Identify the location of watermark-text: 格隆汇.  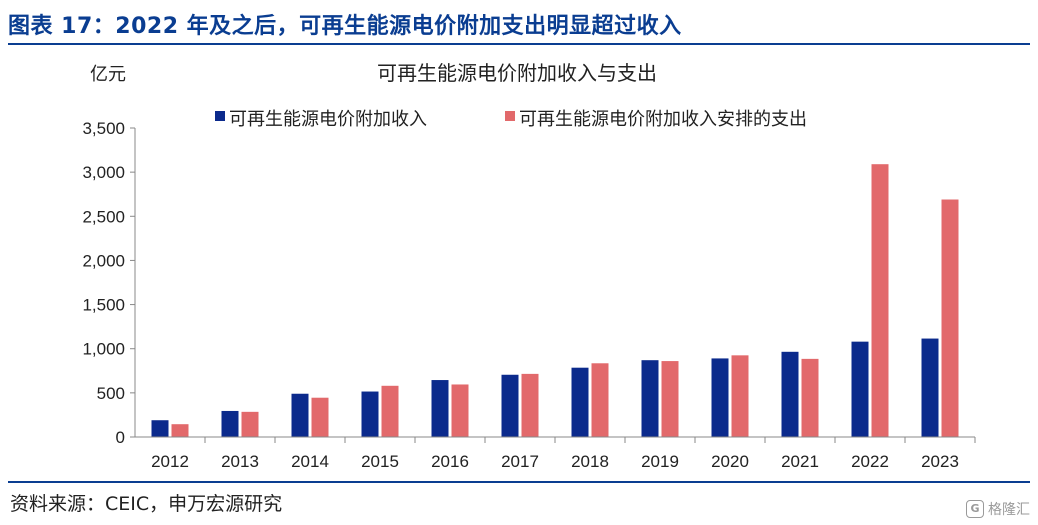
(1009, 510).